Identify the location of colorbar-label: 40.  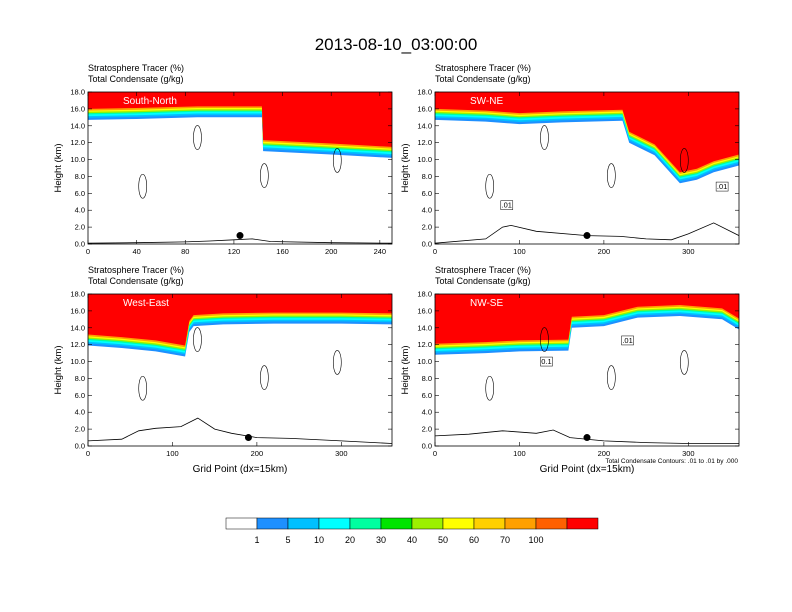
(412, 540).